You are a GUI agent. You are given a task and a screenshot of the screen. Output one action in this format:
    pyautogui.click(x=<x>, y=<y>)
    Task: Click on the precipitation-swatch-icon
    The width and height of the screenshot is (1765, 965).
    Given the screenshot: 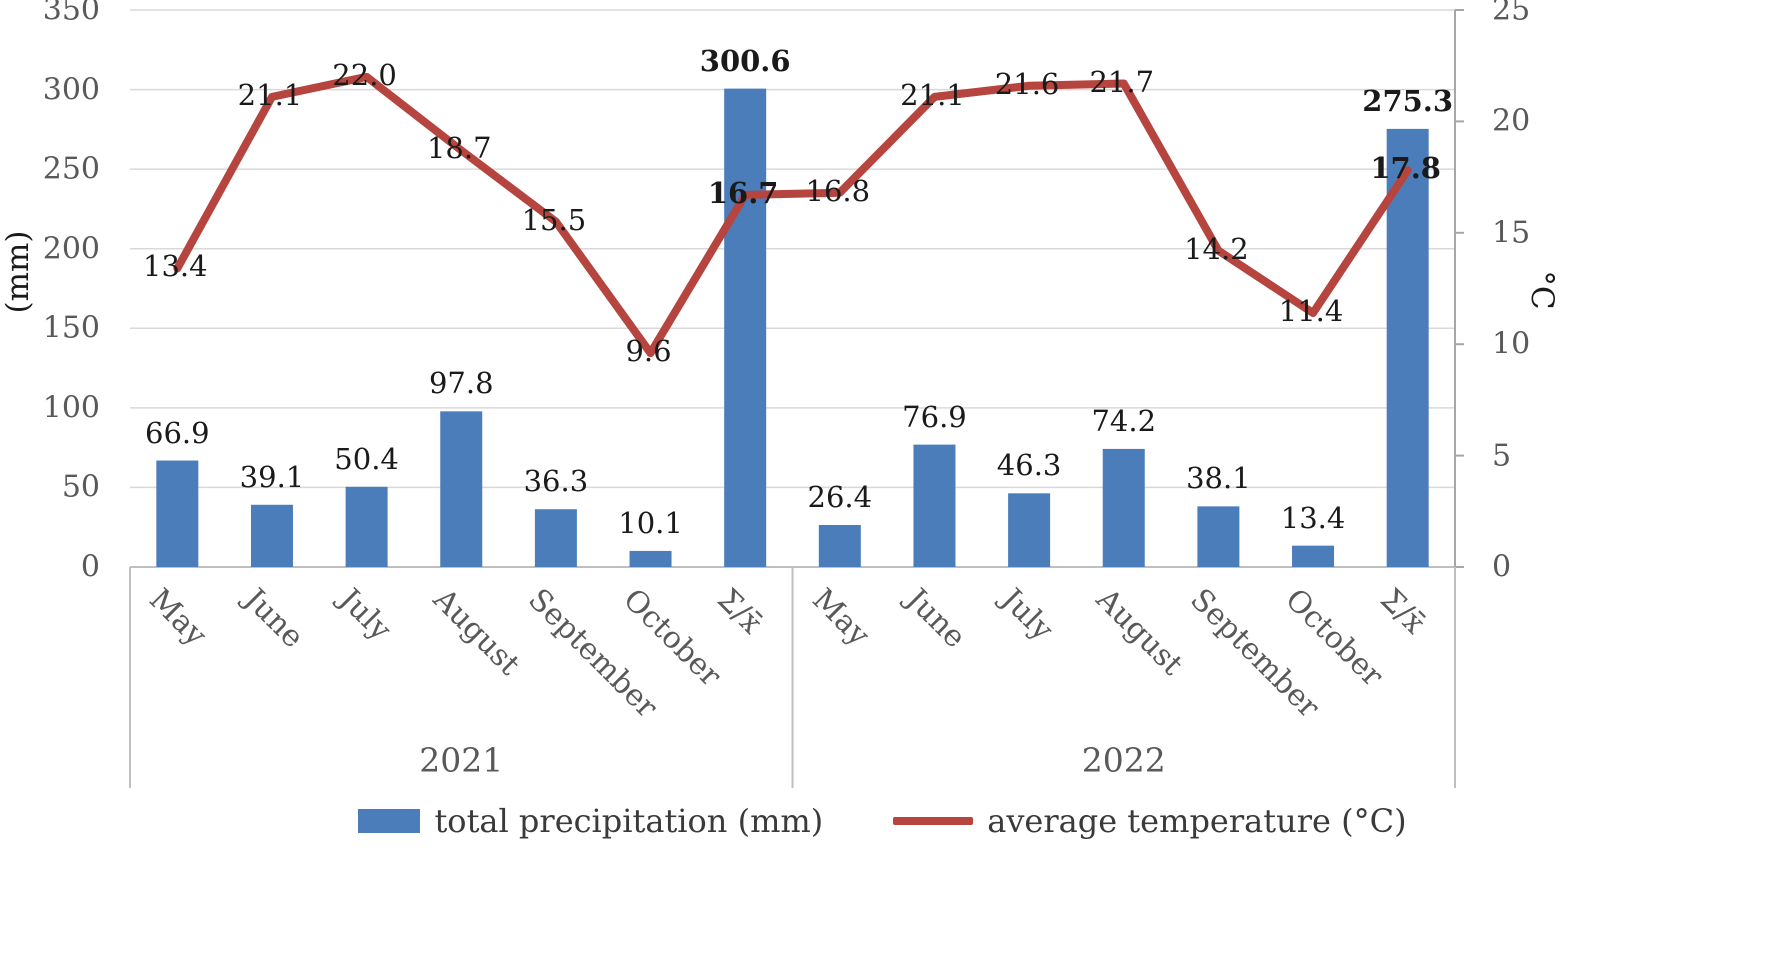 What is the action you would take?
    pyautogui.click(x=389, y=821)
    